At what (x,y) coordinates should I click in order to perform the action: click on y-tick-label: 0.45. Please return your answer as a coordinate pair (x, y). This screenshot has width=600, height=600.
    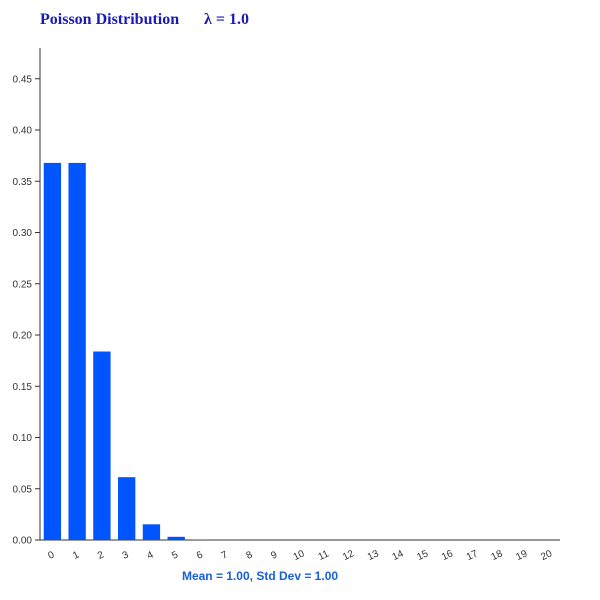
    Looking at the image, I should click on (23, 79).